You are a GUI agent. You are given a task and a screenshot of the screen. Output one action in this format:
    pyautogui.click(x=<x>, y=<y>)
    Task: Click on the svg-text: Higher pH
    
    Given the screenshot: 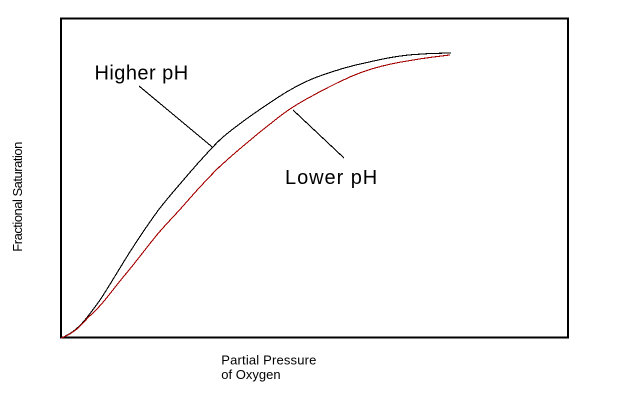 What is the action you would take?
    pyautogui.click(x=142, y=74)
    